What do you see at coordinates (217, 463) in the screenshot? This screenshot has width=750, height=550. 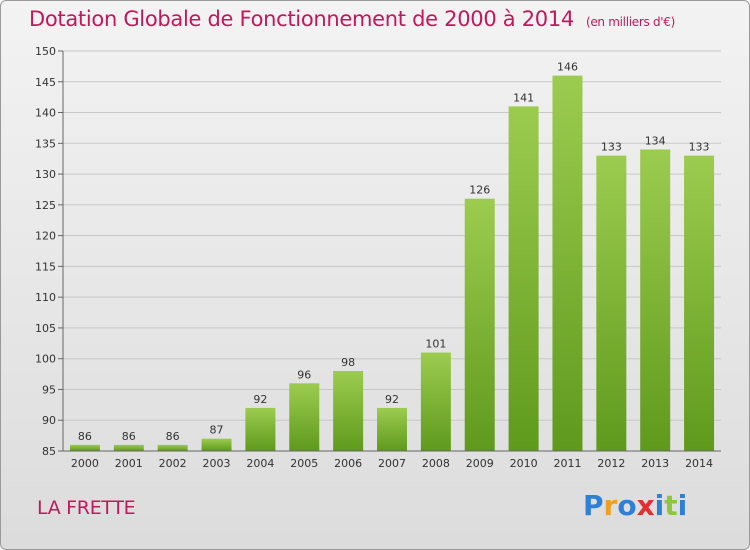 I see `x-tick-label: 2003` at bounding box center [217, 463].